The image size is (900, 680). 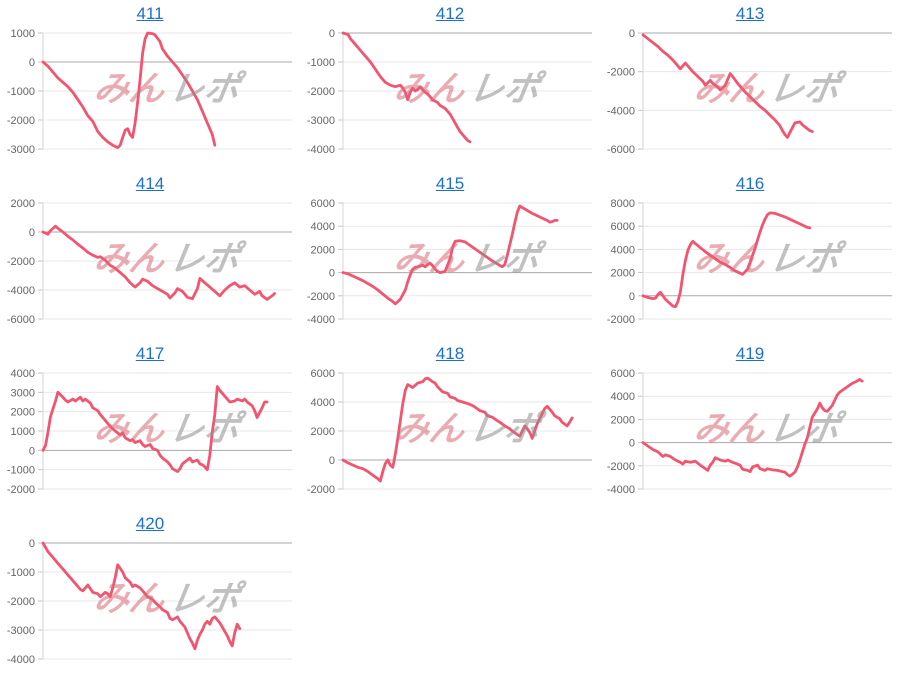 What do you see at coordinates (623, 204) in the screenshot?
I see `y-tick-label: 8000` at bounding box center [623, 204].